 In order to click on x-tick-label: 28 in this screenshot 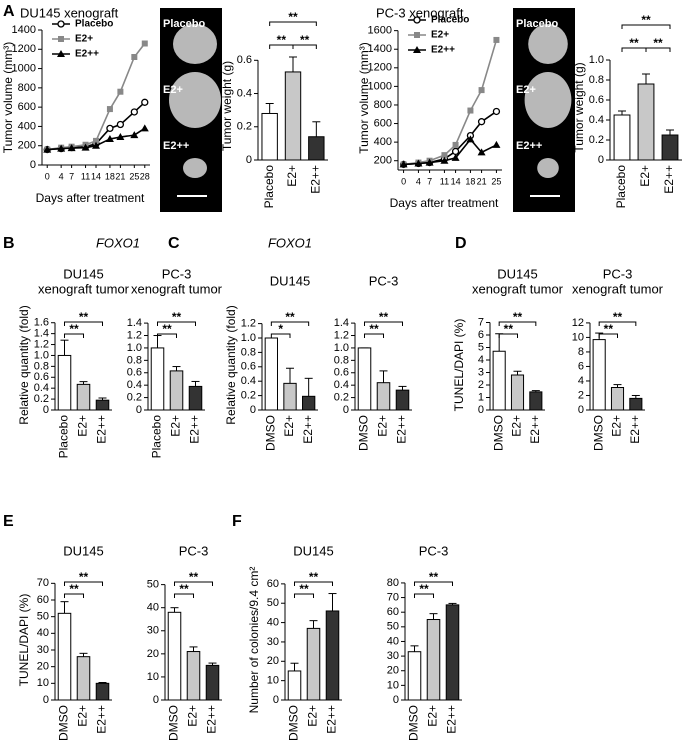, I will do `click(145, 176)`.